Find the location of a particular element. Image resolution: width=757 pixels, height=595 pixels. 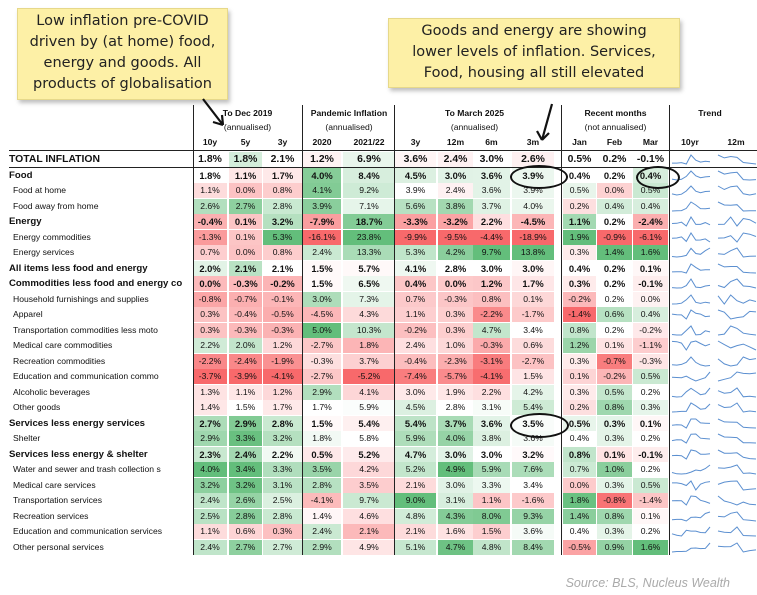

value-cell: 4.2% is located at coordinates (533, 392).